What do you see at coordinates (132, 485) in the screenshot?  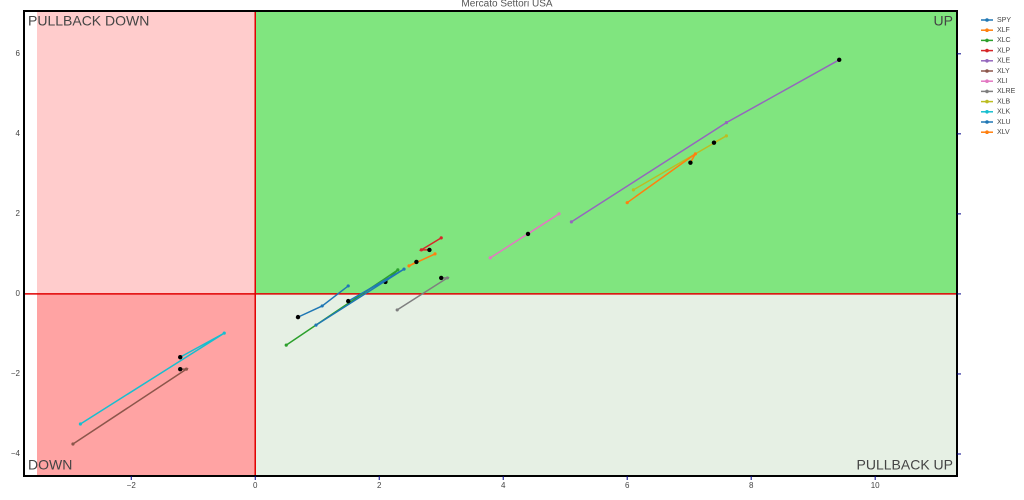 I see `x-tick-label: −2` at bounding box center [132, 485].